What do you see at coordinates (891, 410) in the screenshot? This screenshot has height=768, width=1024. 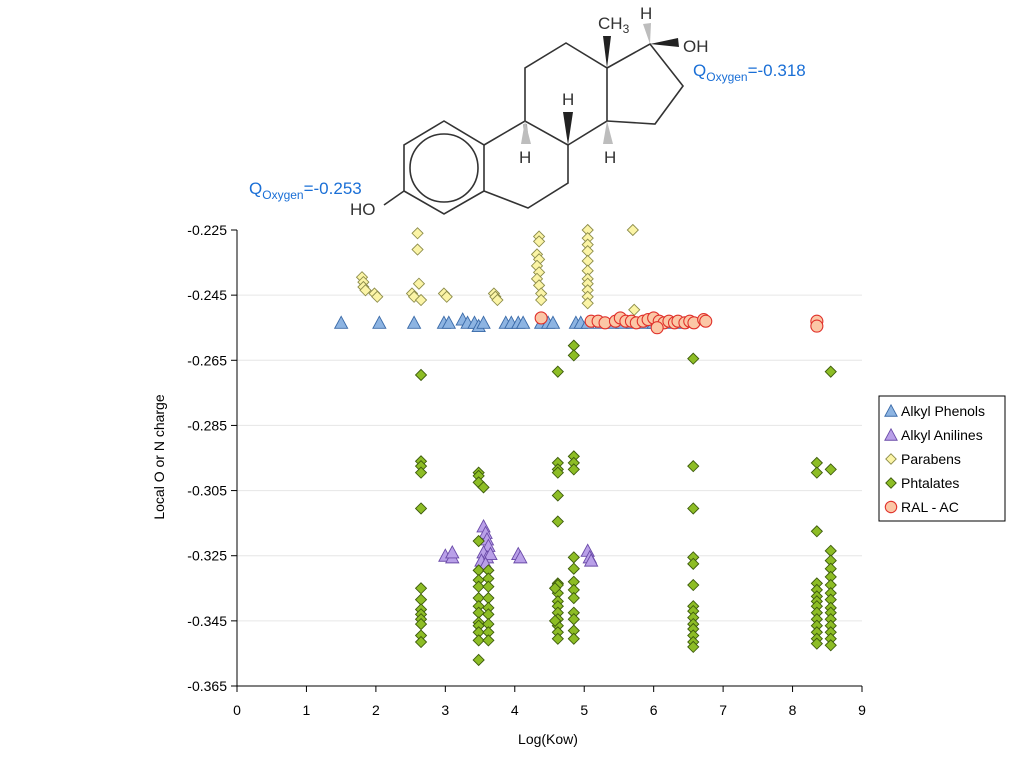 I see `legend-marker-alkyl-phenols` at bounding box center [891, 410].